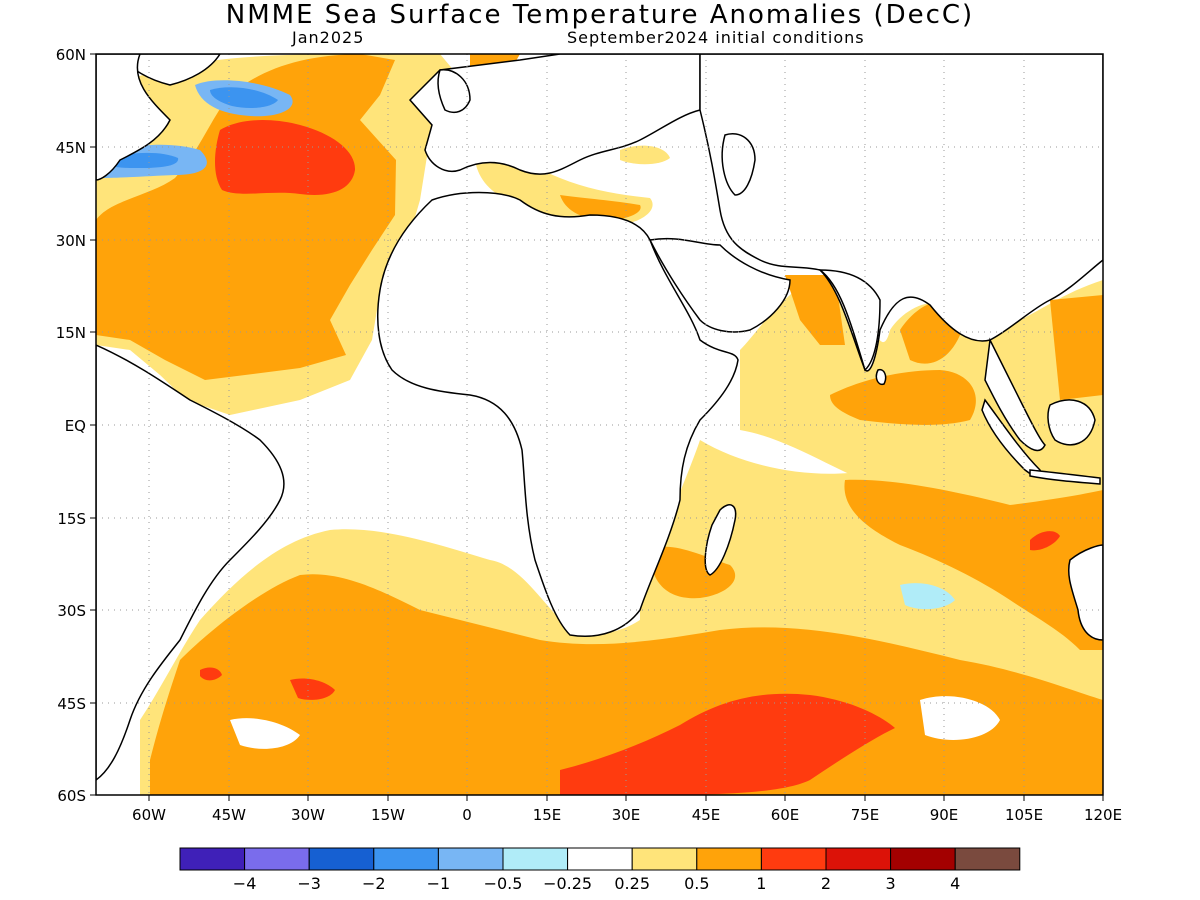 The height and width of the screenshot is (900, 1200). I want to click on lat-label: EQ, so click(75, 426).